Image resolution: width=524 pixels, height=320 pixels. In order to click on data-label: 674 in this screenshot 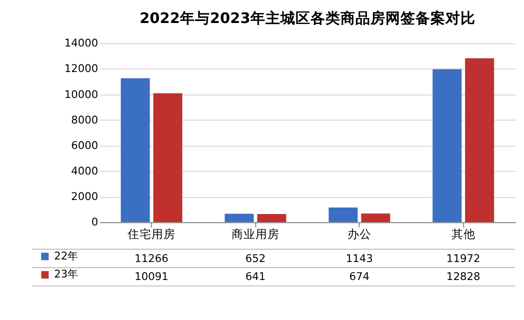, I will do `click(359, 277)`.